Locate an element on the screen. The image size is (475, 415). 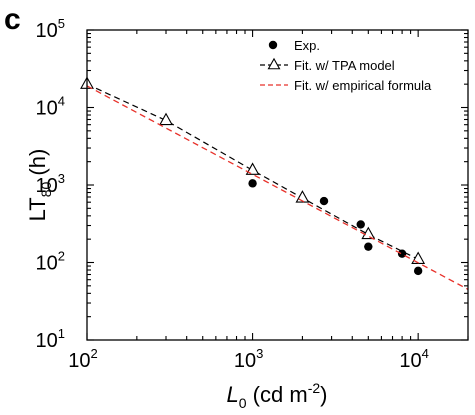
legend-label: Exp. is located at coordinates (307, 45).